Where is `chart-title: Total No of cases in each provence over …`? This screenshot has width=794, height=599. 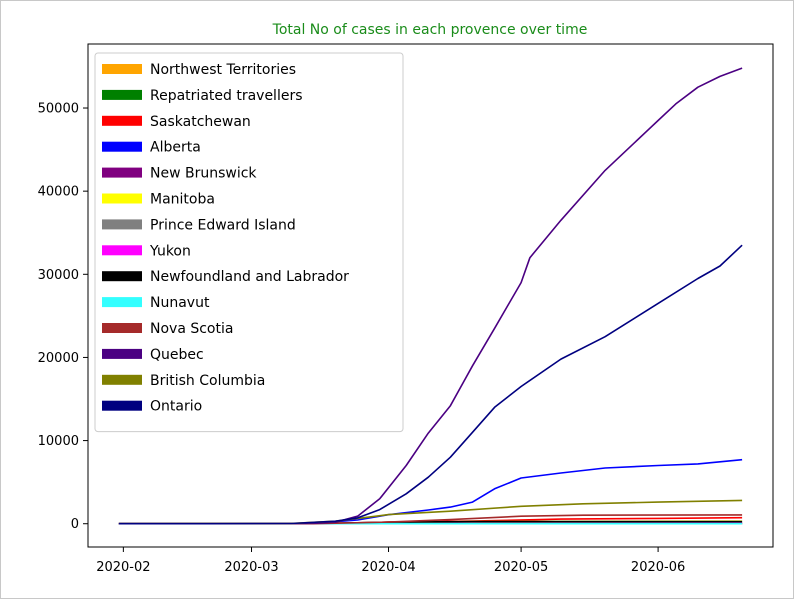
chart-title: Total No of cases in each provence over … is located at coordinates (430, 30).